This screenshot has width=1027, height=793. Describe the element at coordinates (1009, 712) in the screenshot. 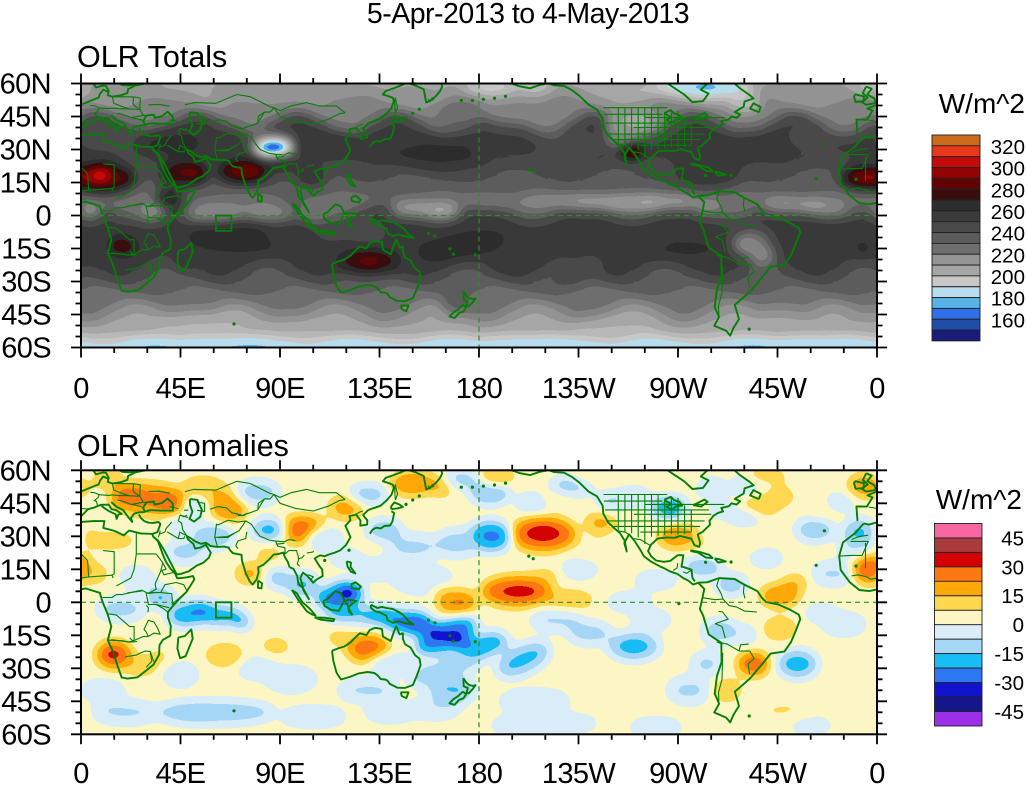

I see `svg-text: -45` at that location.